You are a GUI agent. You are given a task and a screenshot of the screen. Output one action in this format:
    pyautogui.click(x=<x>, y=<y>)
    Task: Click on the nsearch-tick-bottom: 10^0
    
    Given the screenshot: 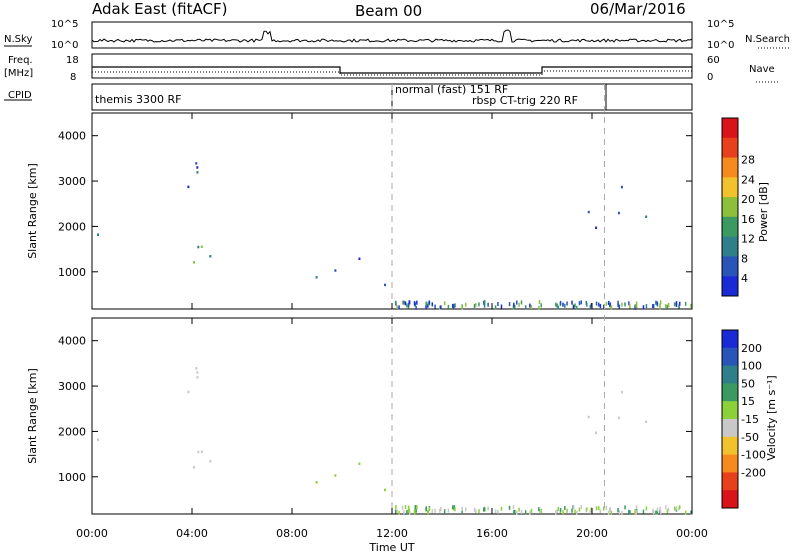 What is the action you would take?
    pyautogui.click(x=720, y=45)
    